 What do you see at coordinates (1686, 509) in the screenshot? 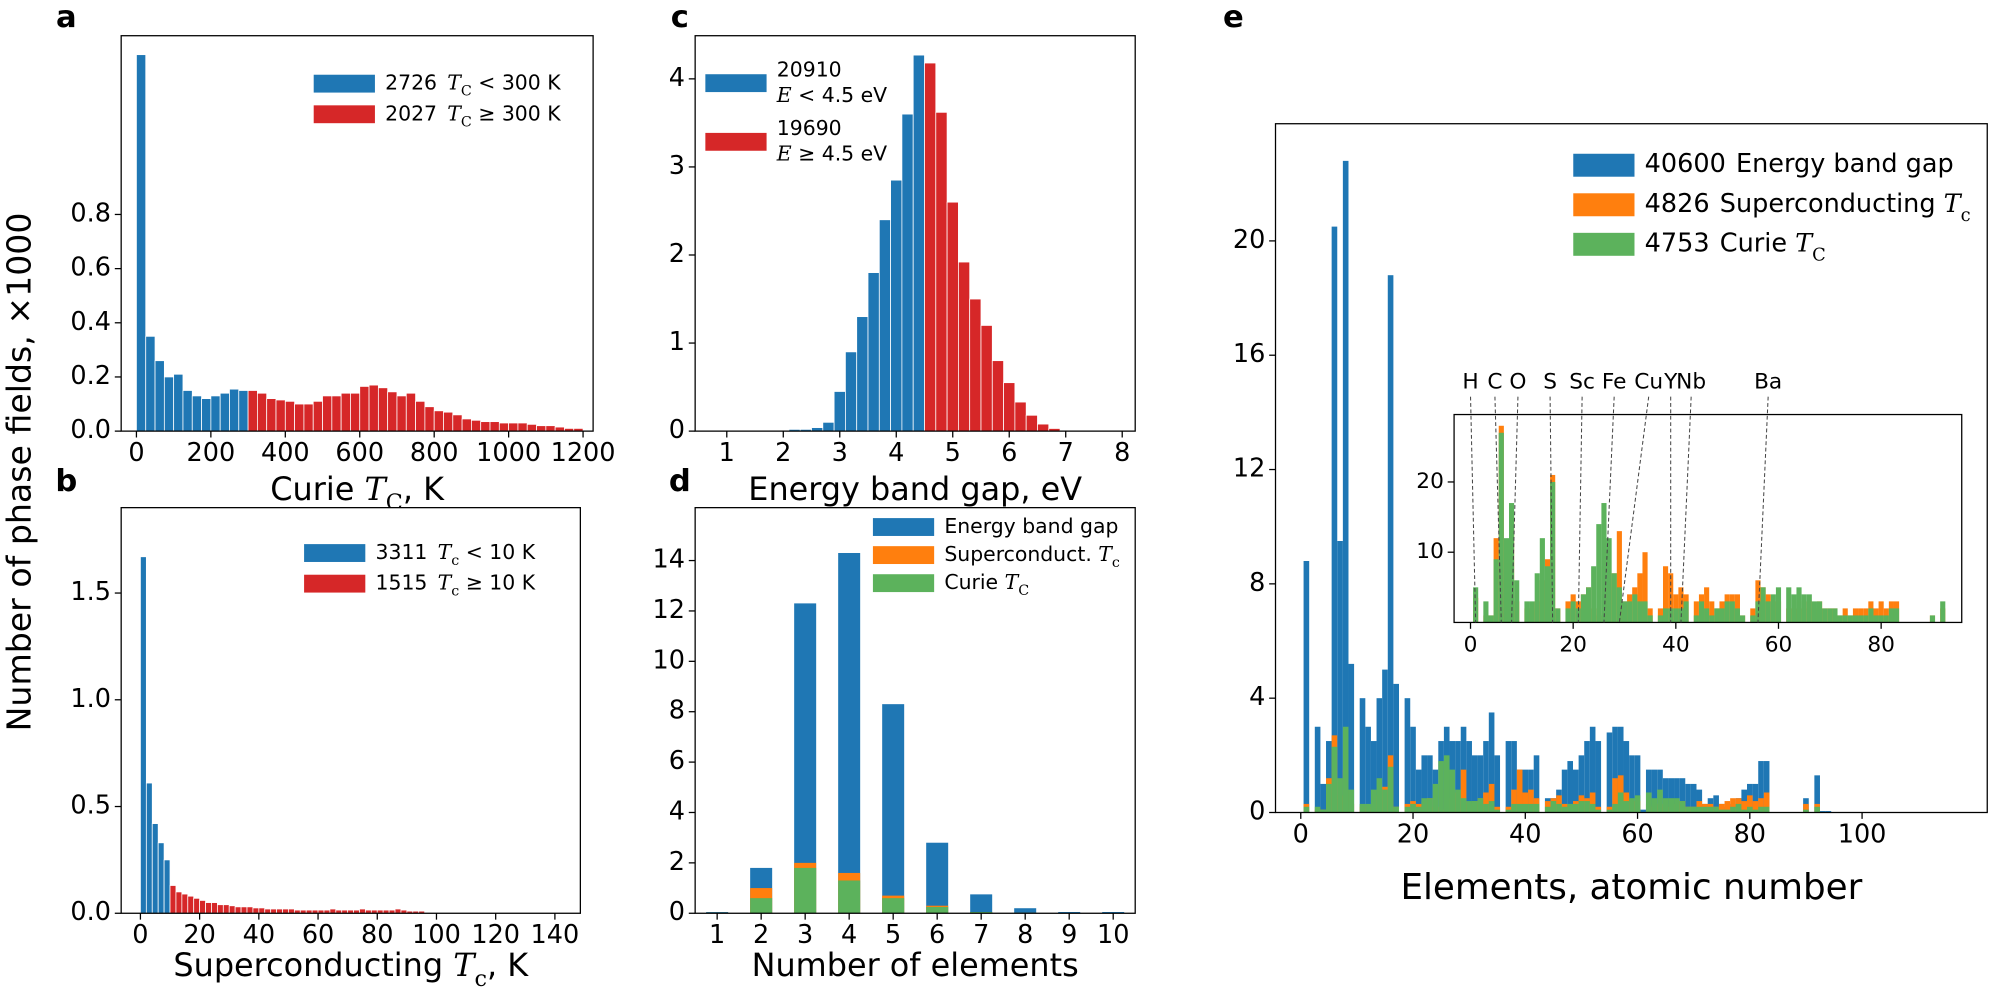
I see `annotation-line` at bounding box center [1686, 509].